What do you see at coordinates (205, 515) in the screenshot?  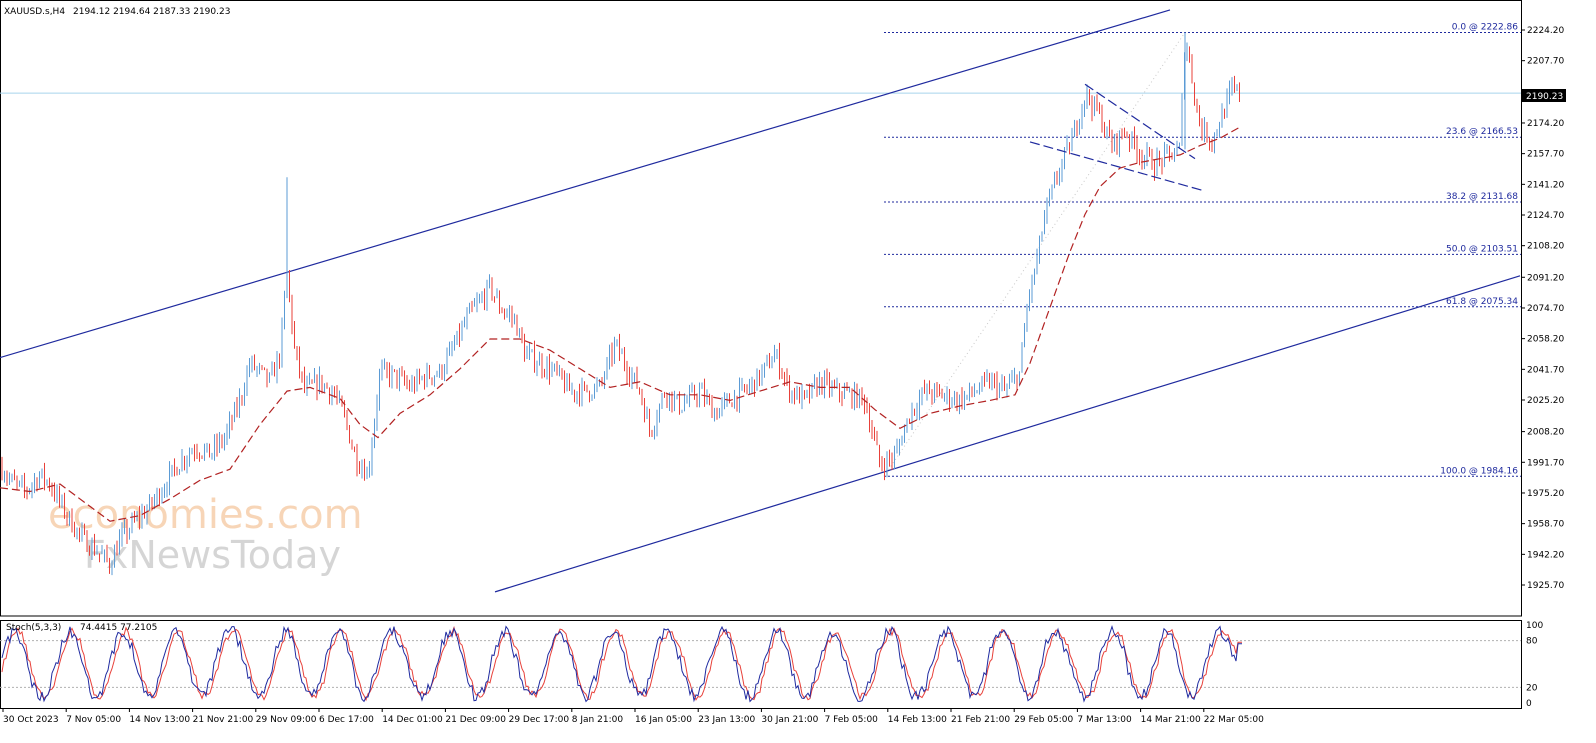 I see `watermark-economies: economies.com` at bounding box center [205, 515].